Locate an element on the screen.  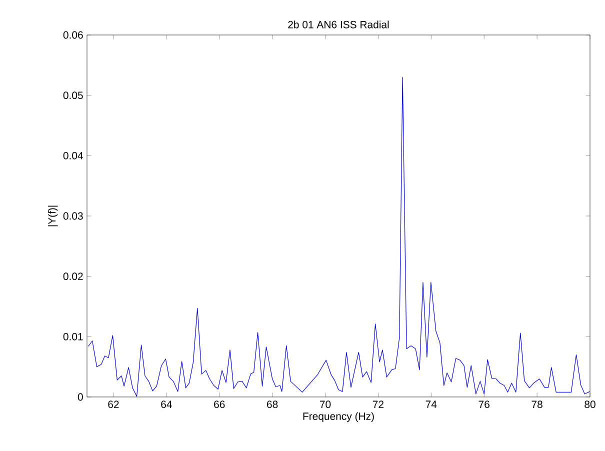
x-tick-label: 74 is located at coordinates (431, 404).